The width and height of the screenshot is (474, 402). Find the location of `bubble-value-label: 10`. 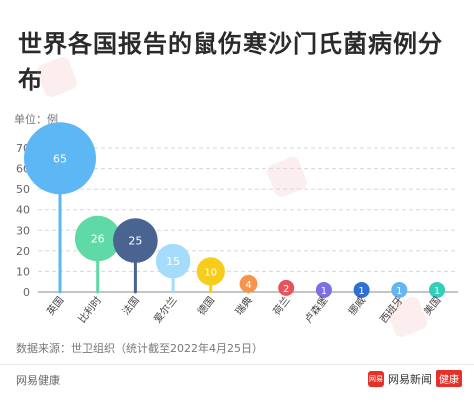

bubble-value-label: 10 is located at coordinates (210, 272).